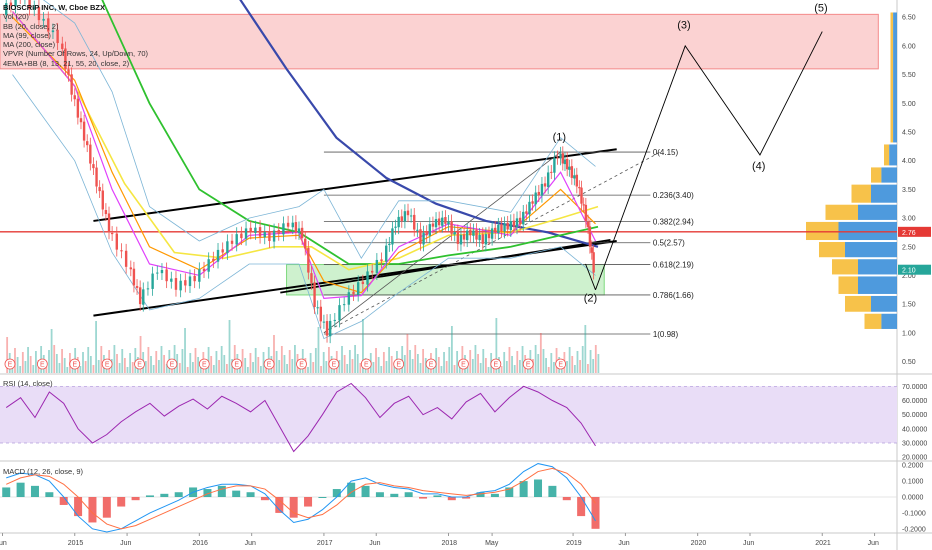 The height and width of the screenshot is (550, 932). Describe the element at coordinates (66, 63) in the screenshot. I see `legend-4ema-bb: 4EMA+BB (8, 13, 21, 55, 20, close, 2)` at that location.